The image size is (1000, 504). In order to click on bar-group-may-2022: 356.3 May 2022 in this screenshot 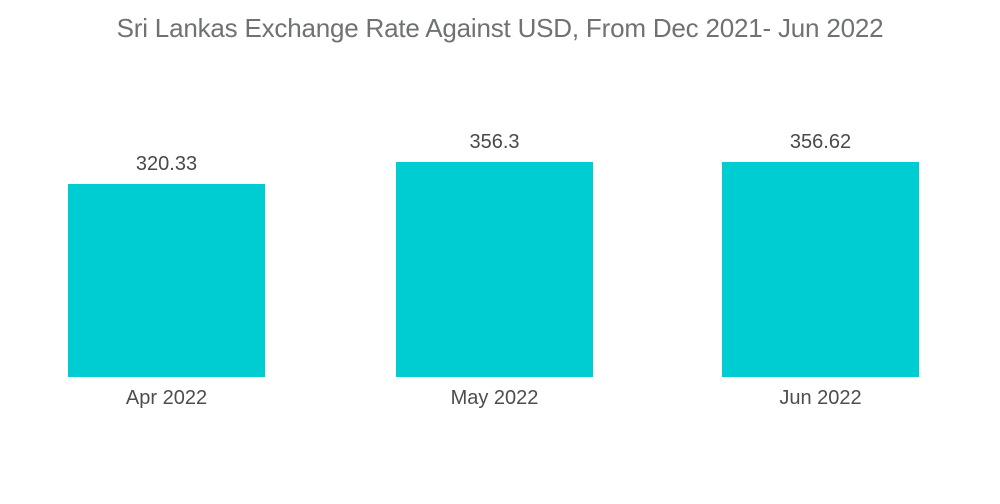, I will do `click(494, 269)`.